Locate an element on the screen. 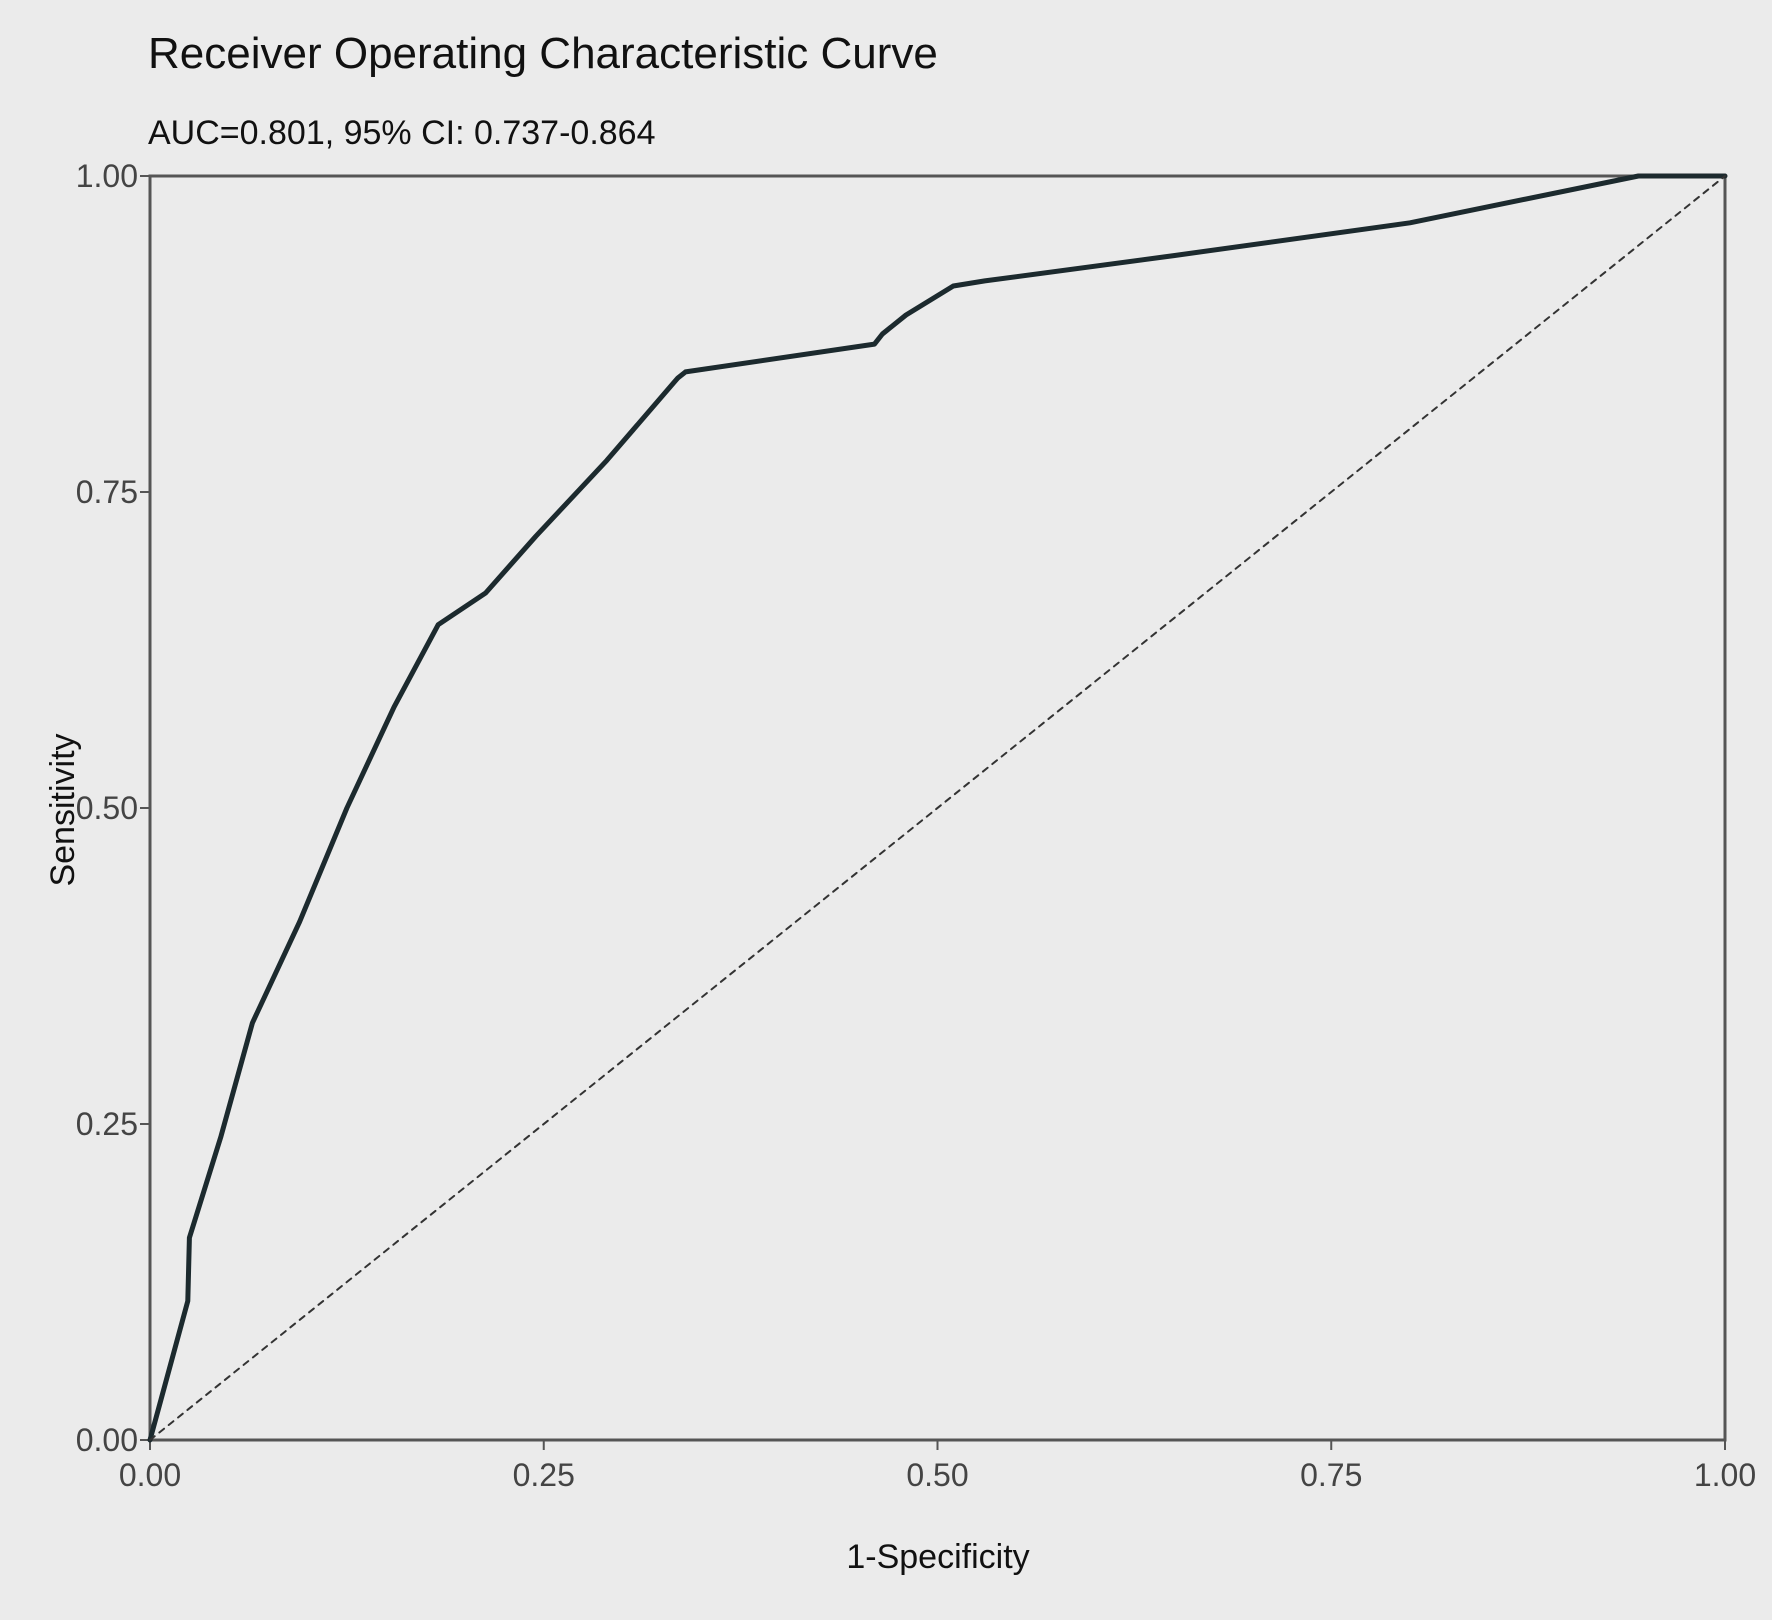  chart-title: Receiver Operating Characteristic Curve is located at coordinates (543, 53).